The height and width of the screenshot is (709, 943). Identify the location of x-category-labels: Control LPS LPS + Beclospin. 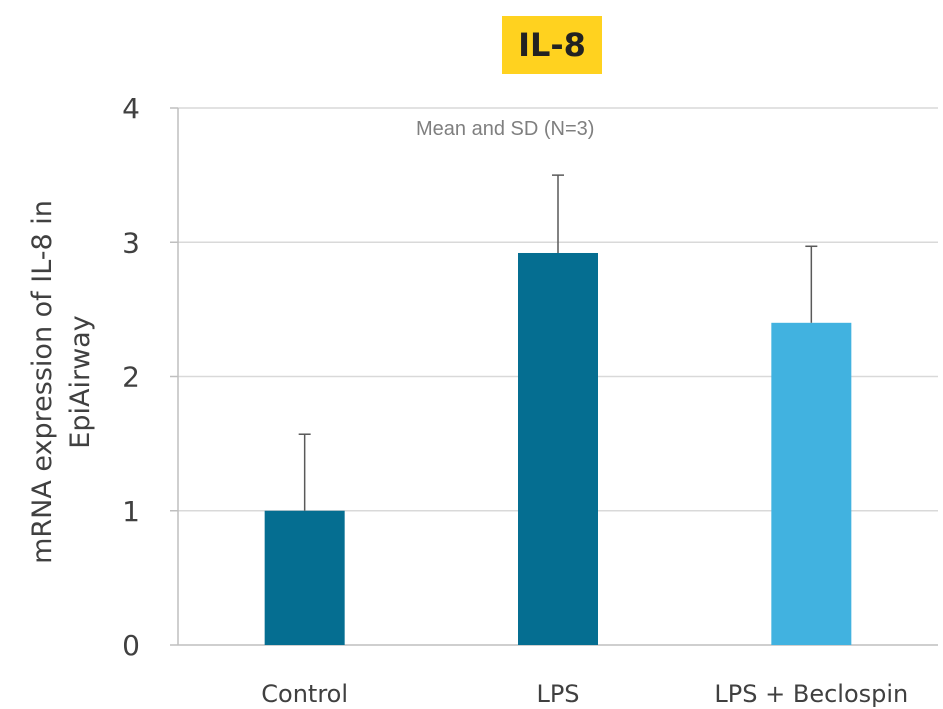
(584, 694).